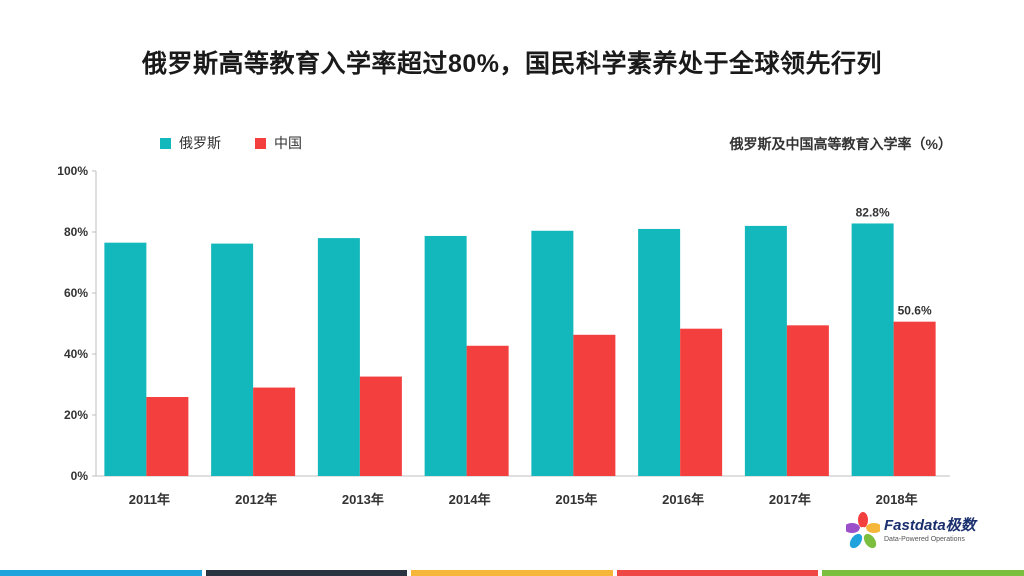 Image resolution: width=1024 pixels, height=576 pixels. I want to click on y-tick-label: 20%, so click(76, 415).